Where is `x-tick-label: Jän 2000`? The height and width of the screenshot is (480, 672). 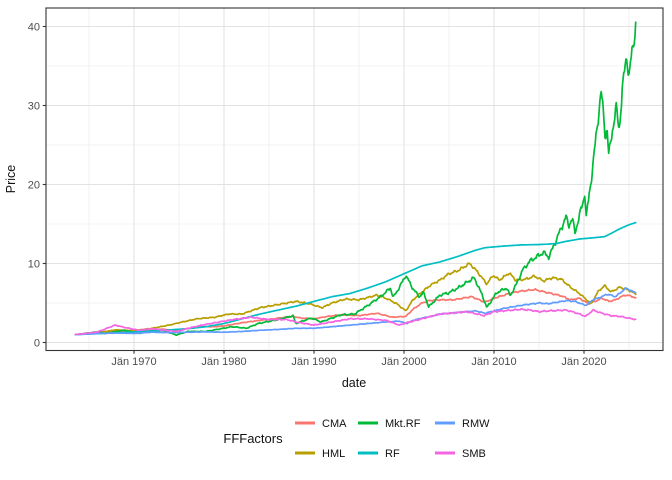
x-tick-label: Jän 2000 is located at coordinates (403, 362).